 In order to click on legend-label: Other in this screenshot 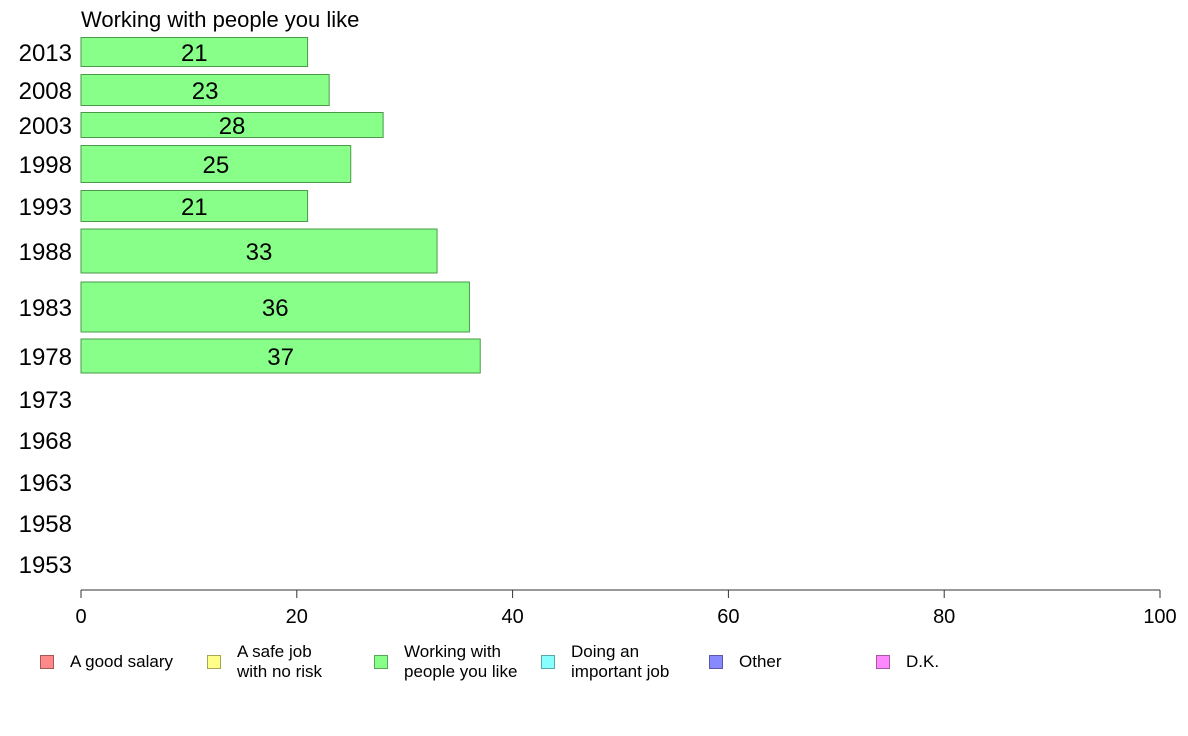, I will do `click(760, 661)`.